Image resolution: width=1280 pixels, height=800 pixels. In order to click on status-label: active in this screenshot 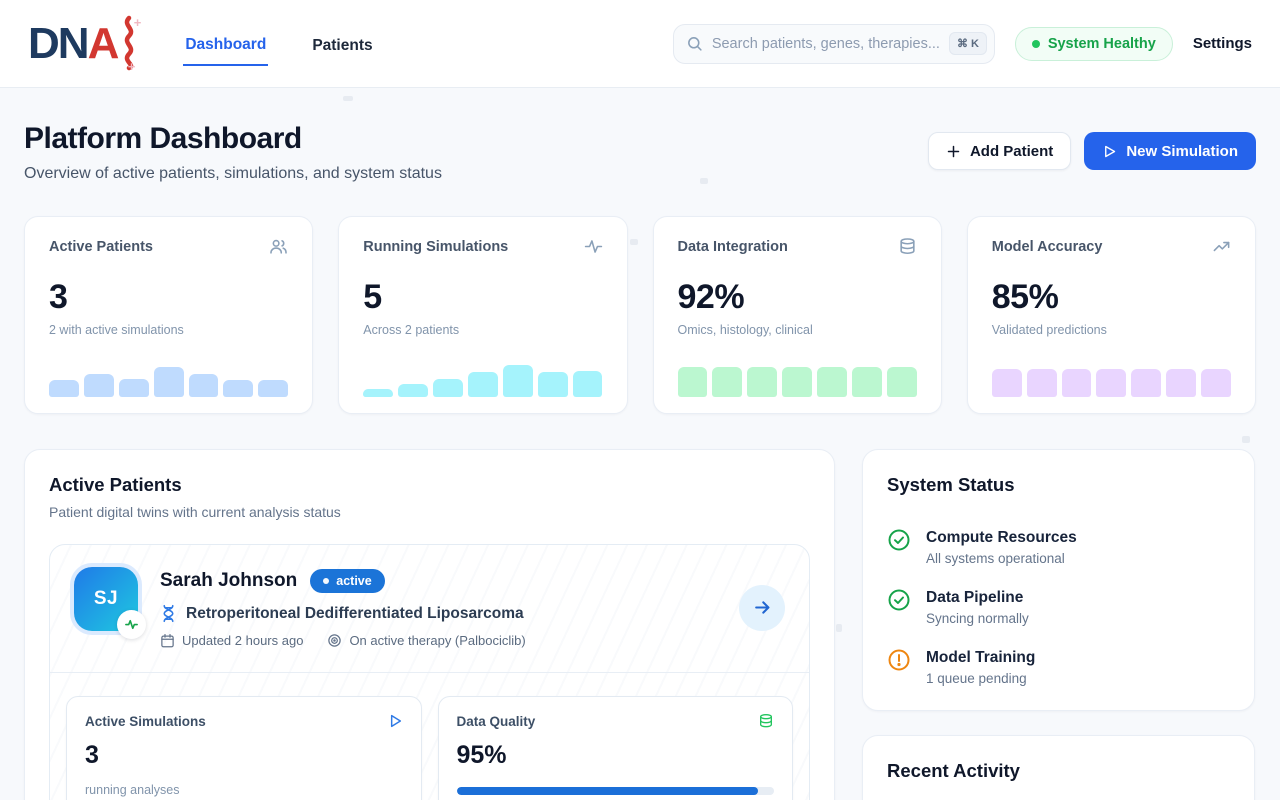, I will do `click(354, 581)`.